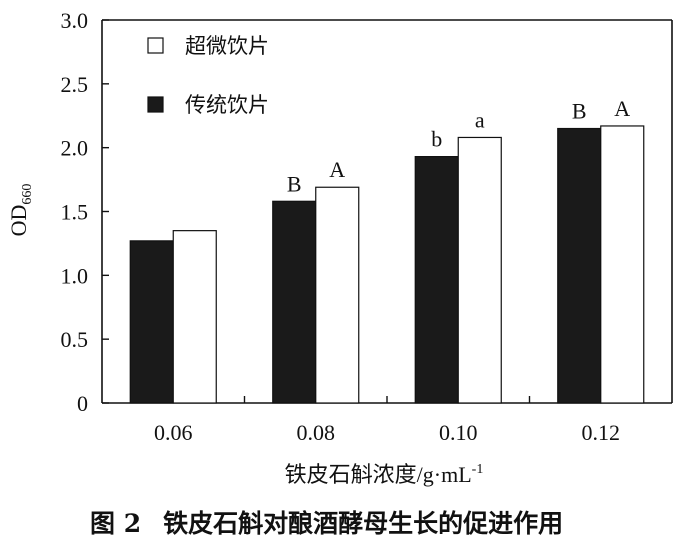 The width and height of the screenshot is (693, 545). Describe the element at coordinates (387, 420) in the screenshot. I see `x-ticks: 0.06 0.08 0.10 0.12` at that location.